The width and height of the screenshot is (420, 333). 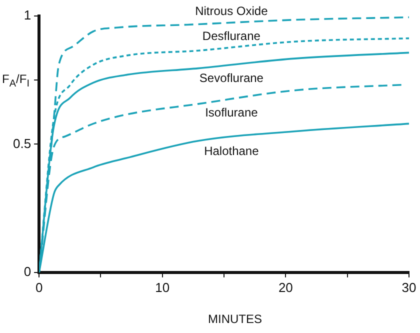 What do you see at coordinates (285, 287) in the screenshot?
I see `x-tick-label: 20` at bounding box center [285, 287].